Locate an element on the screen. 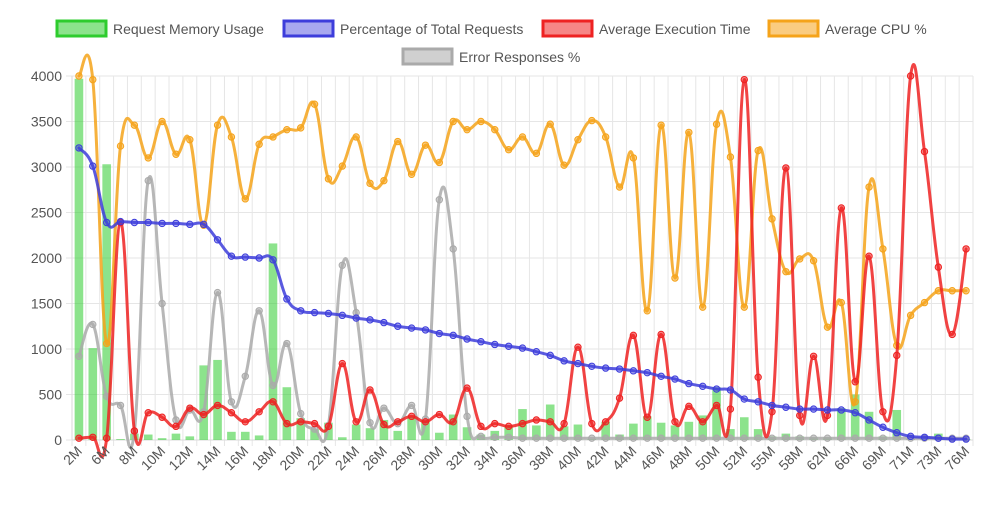 The height and width of the screenshot is (508, 1000). x-tick-label: 42M is located at coordinates (596, 458).